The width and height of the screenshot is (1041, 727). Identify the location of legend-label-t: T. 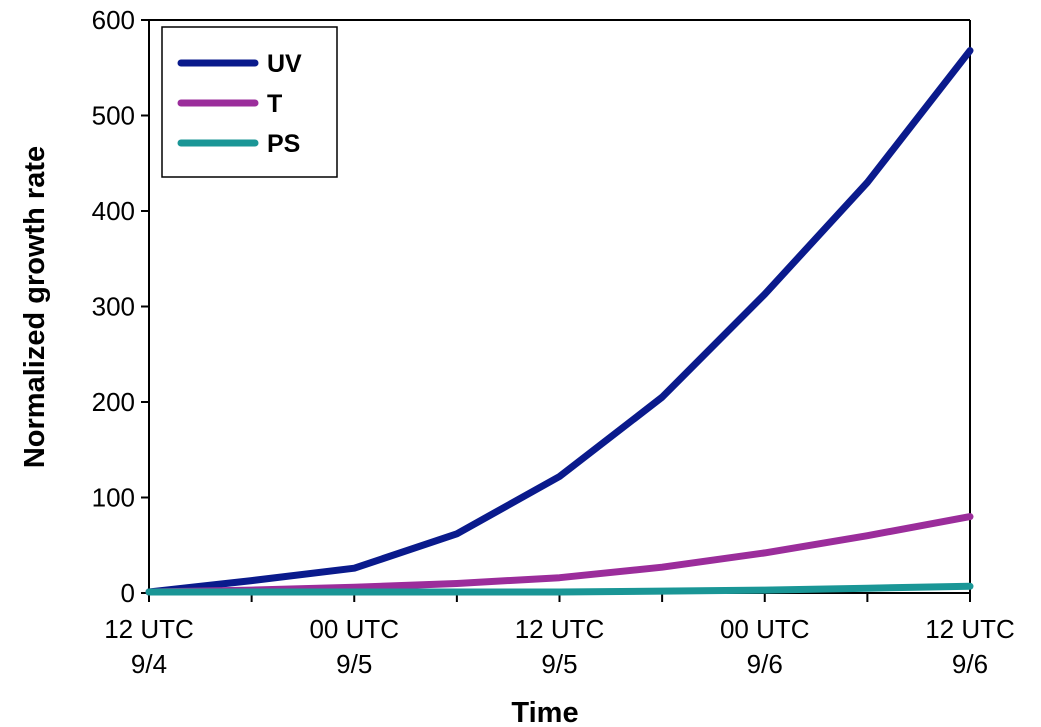
(274, 104).